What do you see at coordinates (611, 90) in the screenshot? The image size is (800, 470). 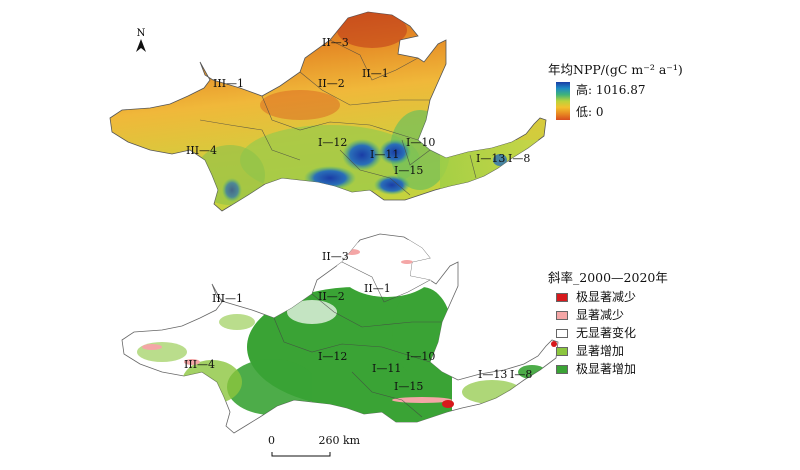 I see `npp-high-label: 高: 1016.87` at bounding box center [611, 90].